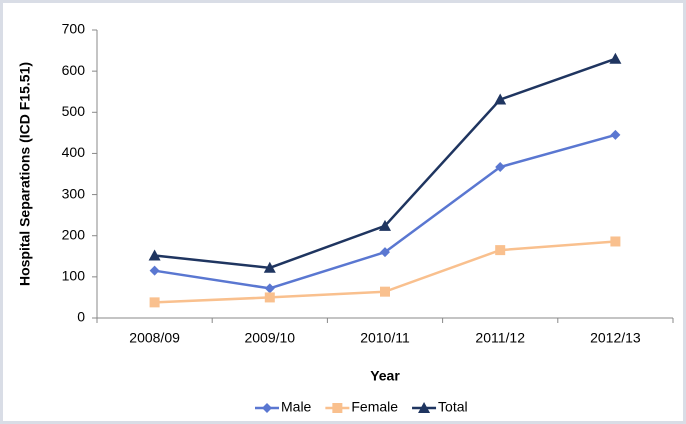 The image size is (686, 424). I want to click on x-tick-label: 2012/13, so click(615, 338).